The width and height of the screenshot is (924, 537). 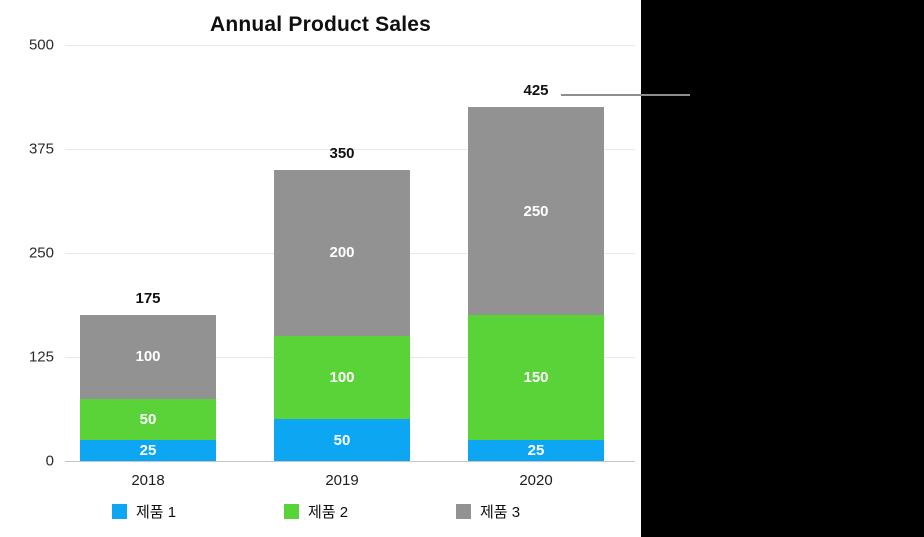 What do you see at coordinates (500, 512) in the screenshot?
I see `legend-label: 제품 3` at bounding box center [500, 512].